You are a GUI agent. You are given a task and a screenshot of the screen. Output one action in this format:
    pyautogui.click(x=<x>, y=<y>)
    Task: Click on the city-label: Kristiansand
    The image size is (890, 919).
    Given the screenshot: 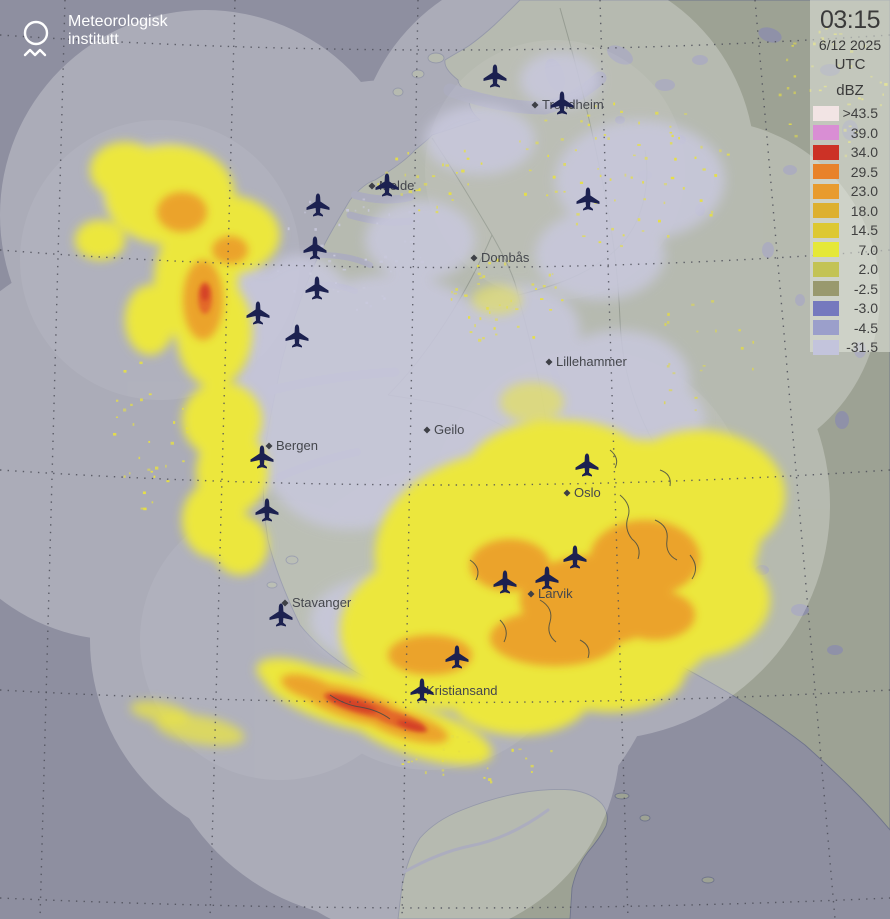 What is the action you would take?
    pyautogui.click(x=462, y=690)
    